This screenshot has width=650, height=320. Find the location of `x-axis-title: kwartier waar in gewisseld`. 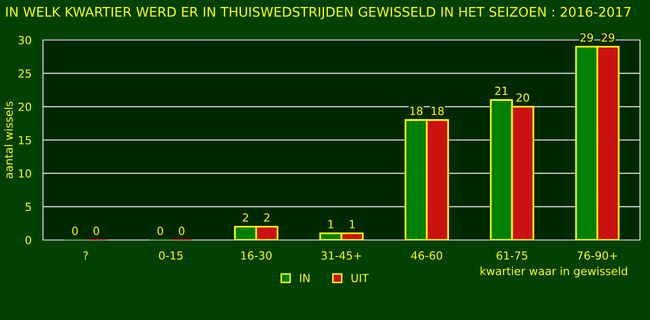

x-axis-title: kwartier waar in gewisseld is located at coordinates (553, 272).